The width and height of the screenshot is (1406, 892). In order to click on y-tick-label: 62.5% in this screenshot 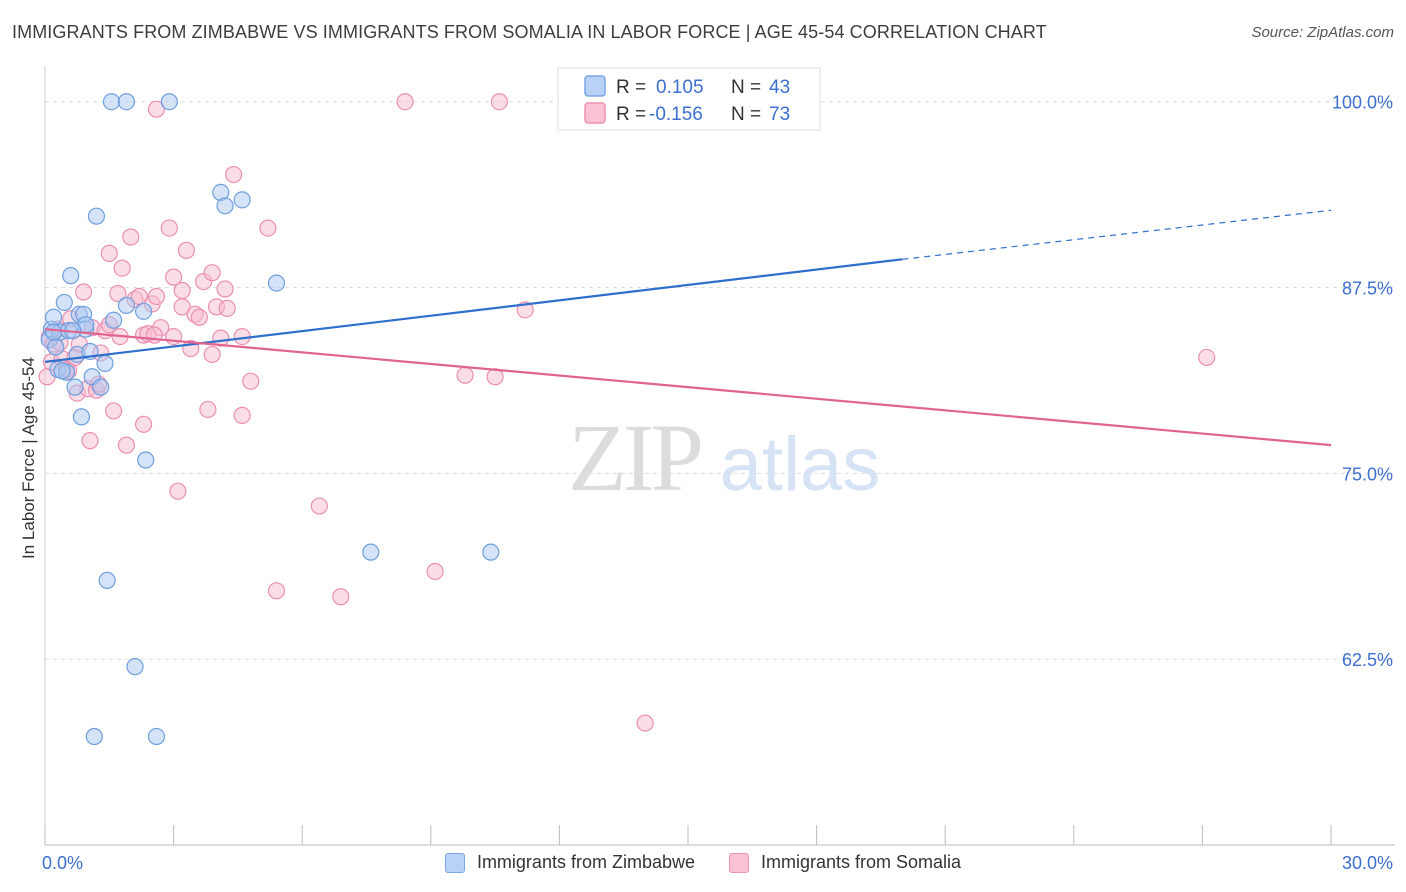, I will do `click(1367, 660)`.